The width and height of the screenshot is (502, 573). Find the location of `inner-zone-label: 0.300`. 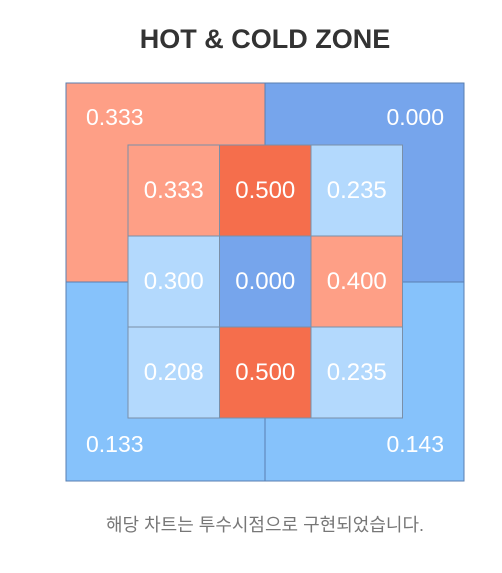

inner-zone-label: 0.300 is located at coordinates (174, 281).